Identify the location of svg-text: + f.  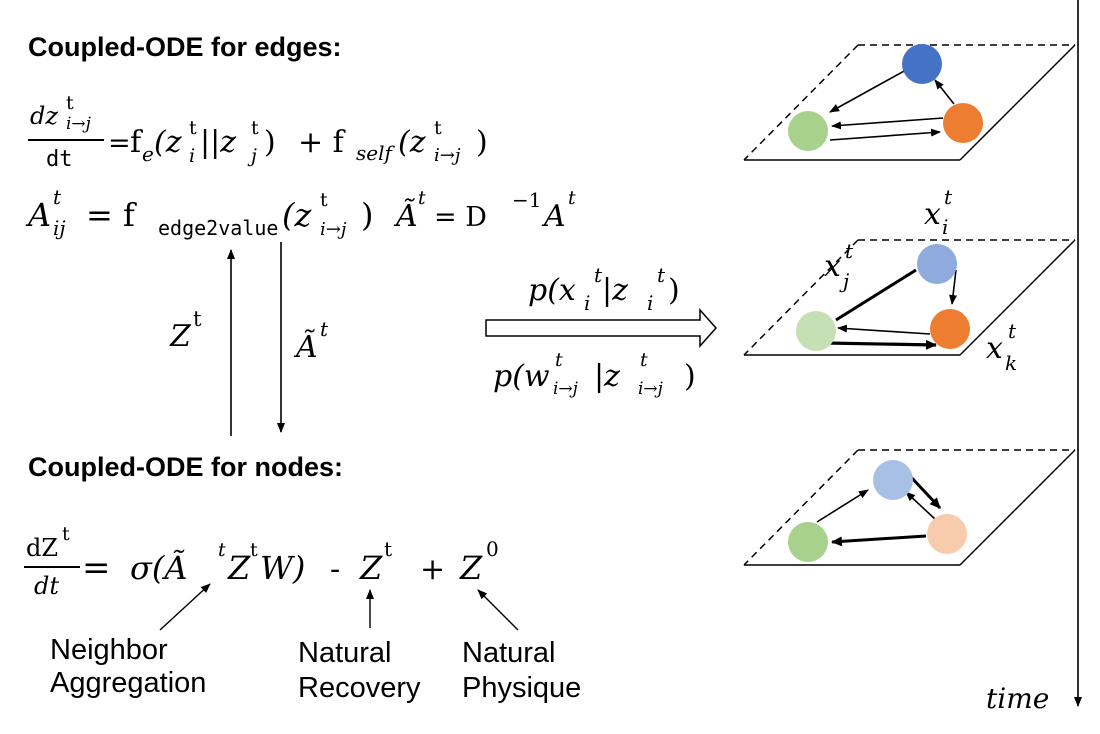
(322, 142).